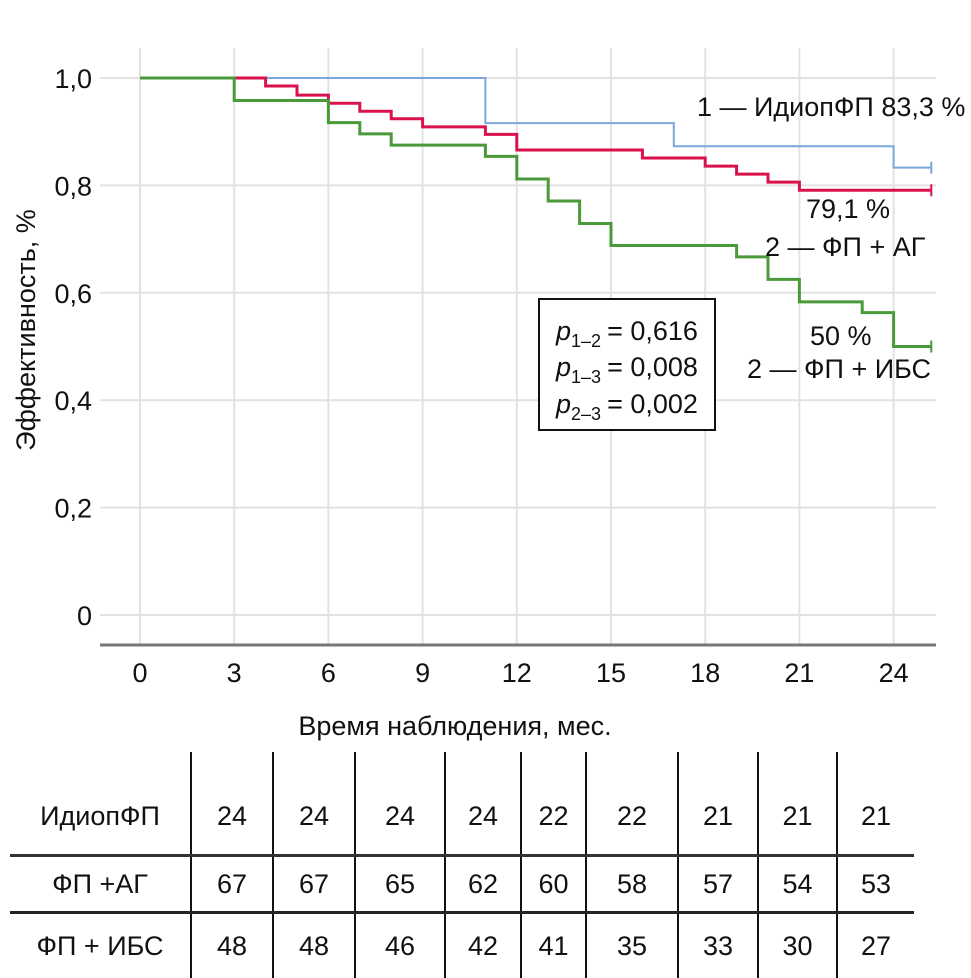 This screenshot has height=978, width=971. I want to click on x-tick-label: 24, so click(894, 673).